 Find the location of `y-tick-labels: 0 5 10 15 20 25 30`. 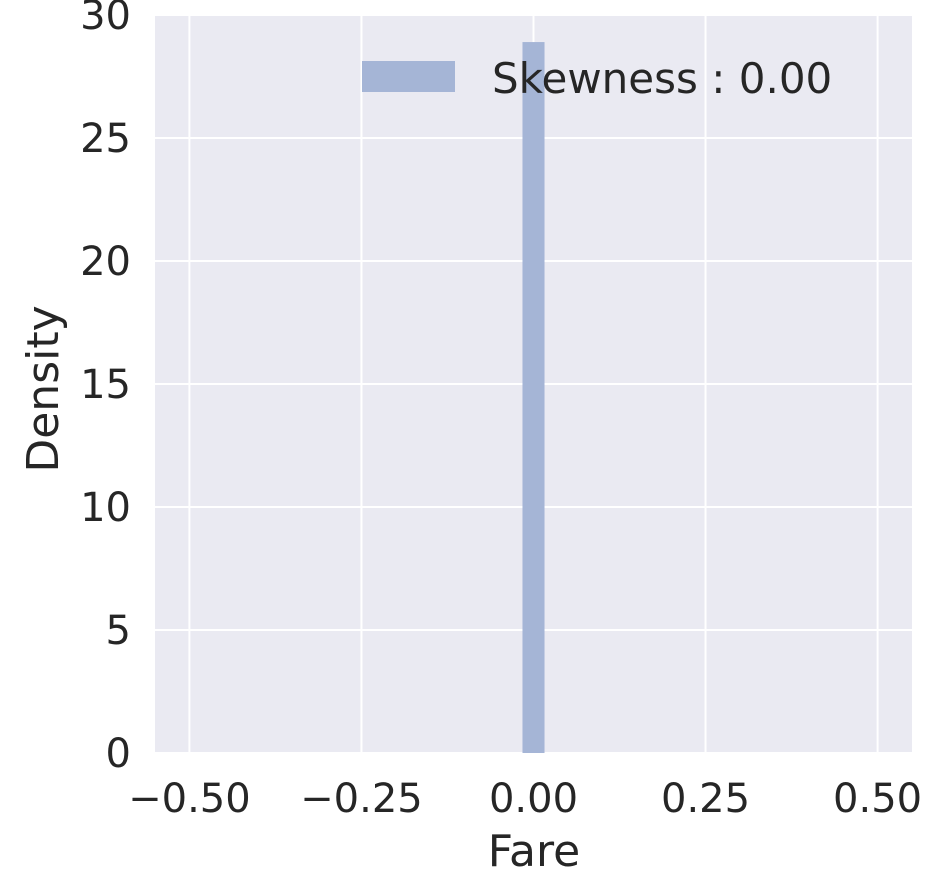

y-tick-labels: 0 5 10 15 20 25 30 is located at coordinates (105, 388).